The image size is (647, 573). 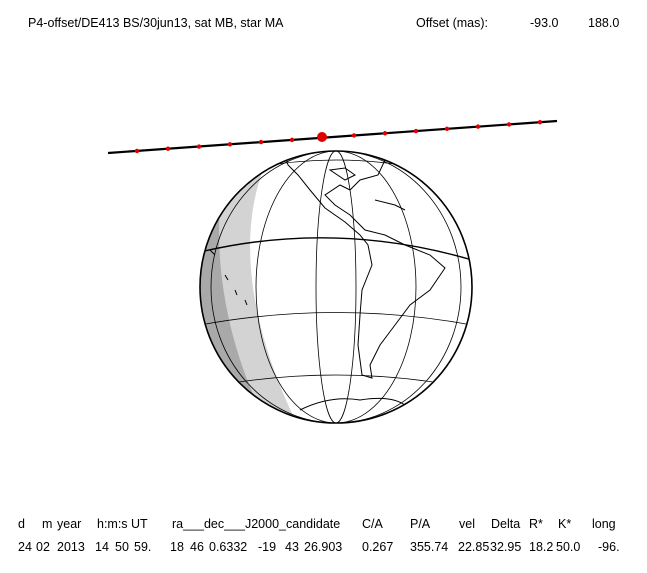 What do you see at coordinates (536, 524) in the screenshot?
I see `column-header: R*` at bounding box center [536, 524].